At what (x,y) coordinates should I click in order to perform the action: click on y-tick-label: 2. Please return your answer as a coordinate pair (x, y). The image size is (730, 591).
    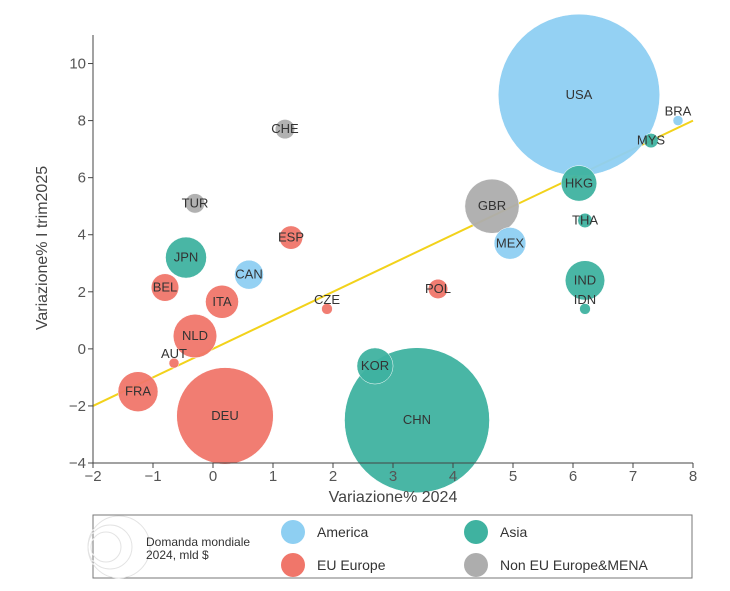
    Looking at the image, I should click on (82, 292).